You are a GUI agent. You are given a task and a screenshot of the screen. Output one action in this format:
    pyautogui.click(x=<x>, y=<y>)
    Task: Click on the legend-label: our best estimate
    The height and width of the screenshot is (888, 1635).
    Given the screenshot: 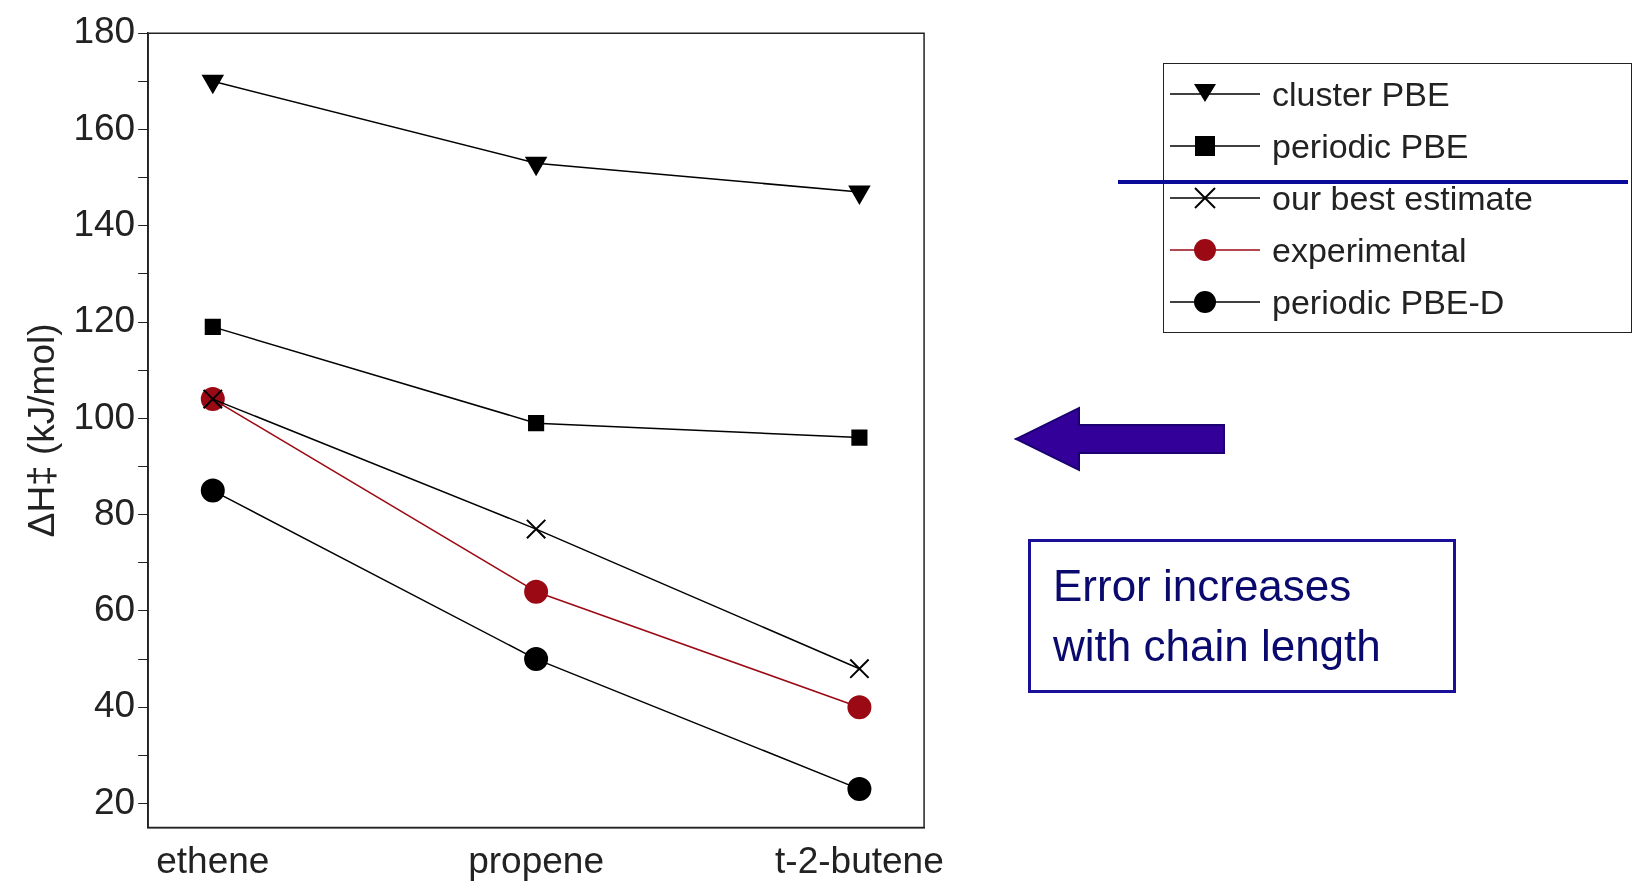 What is the action you would take?
    pyautogui.click(x=1402, y=198)
    